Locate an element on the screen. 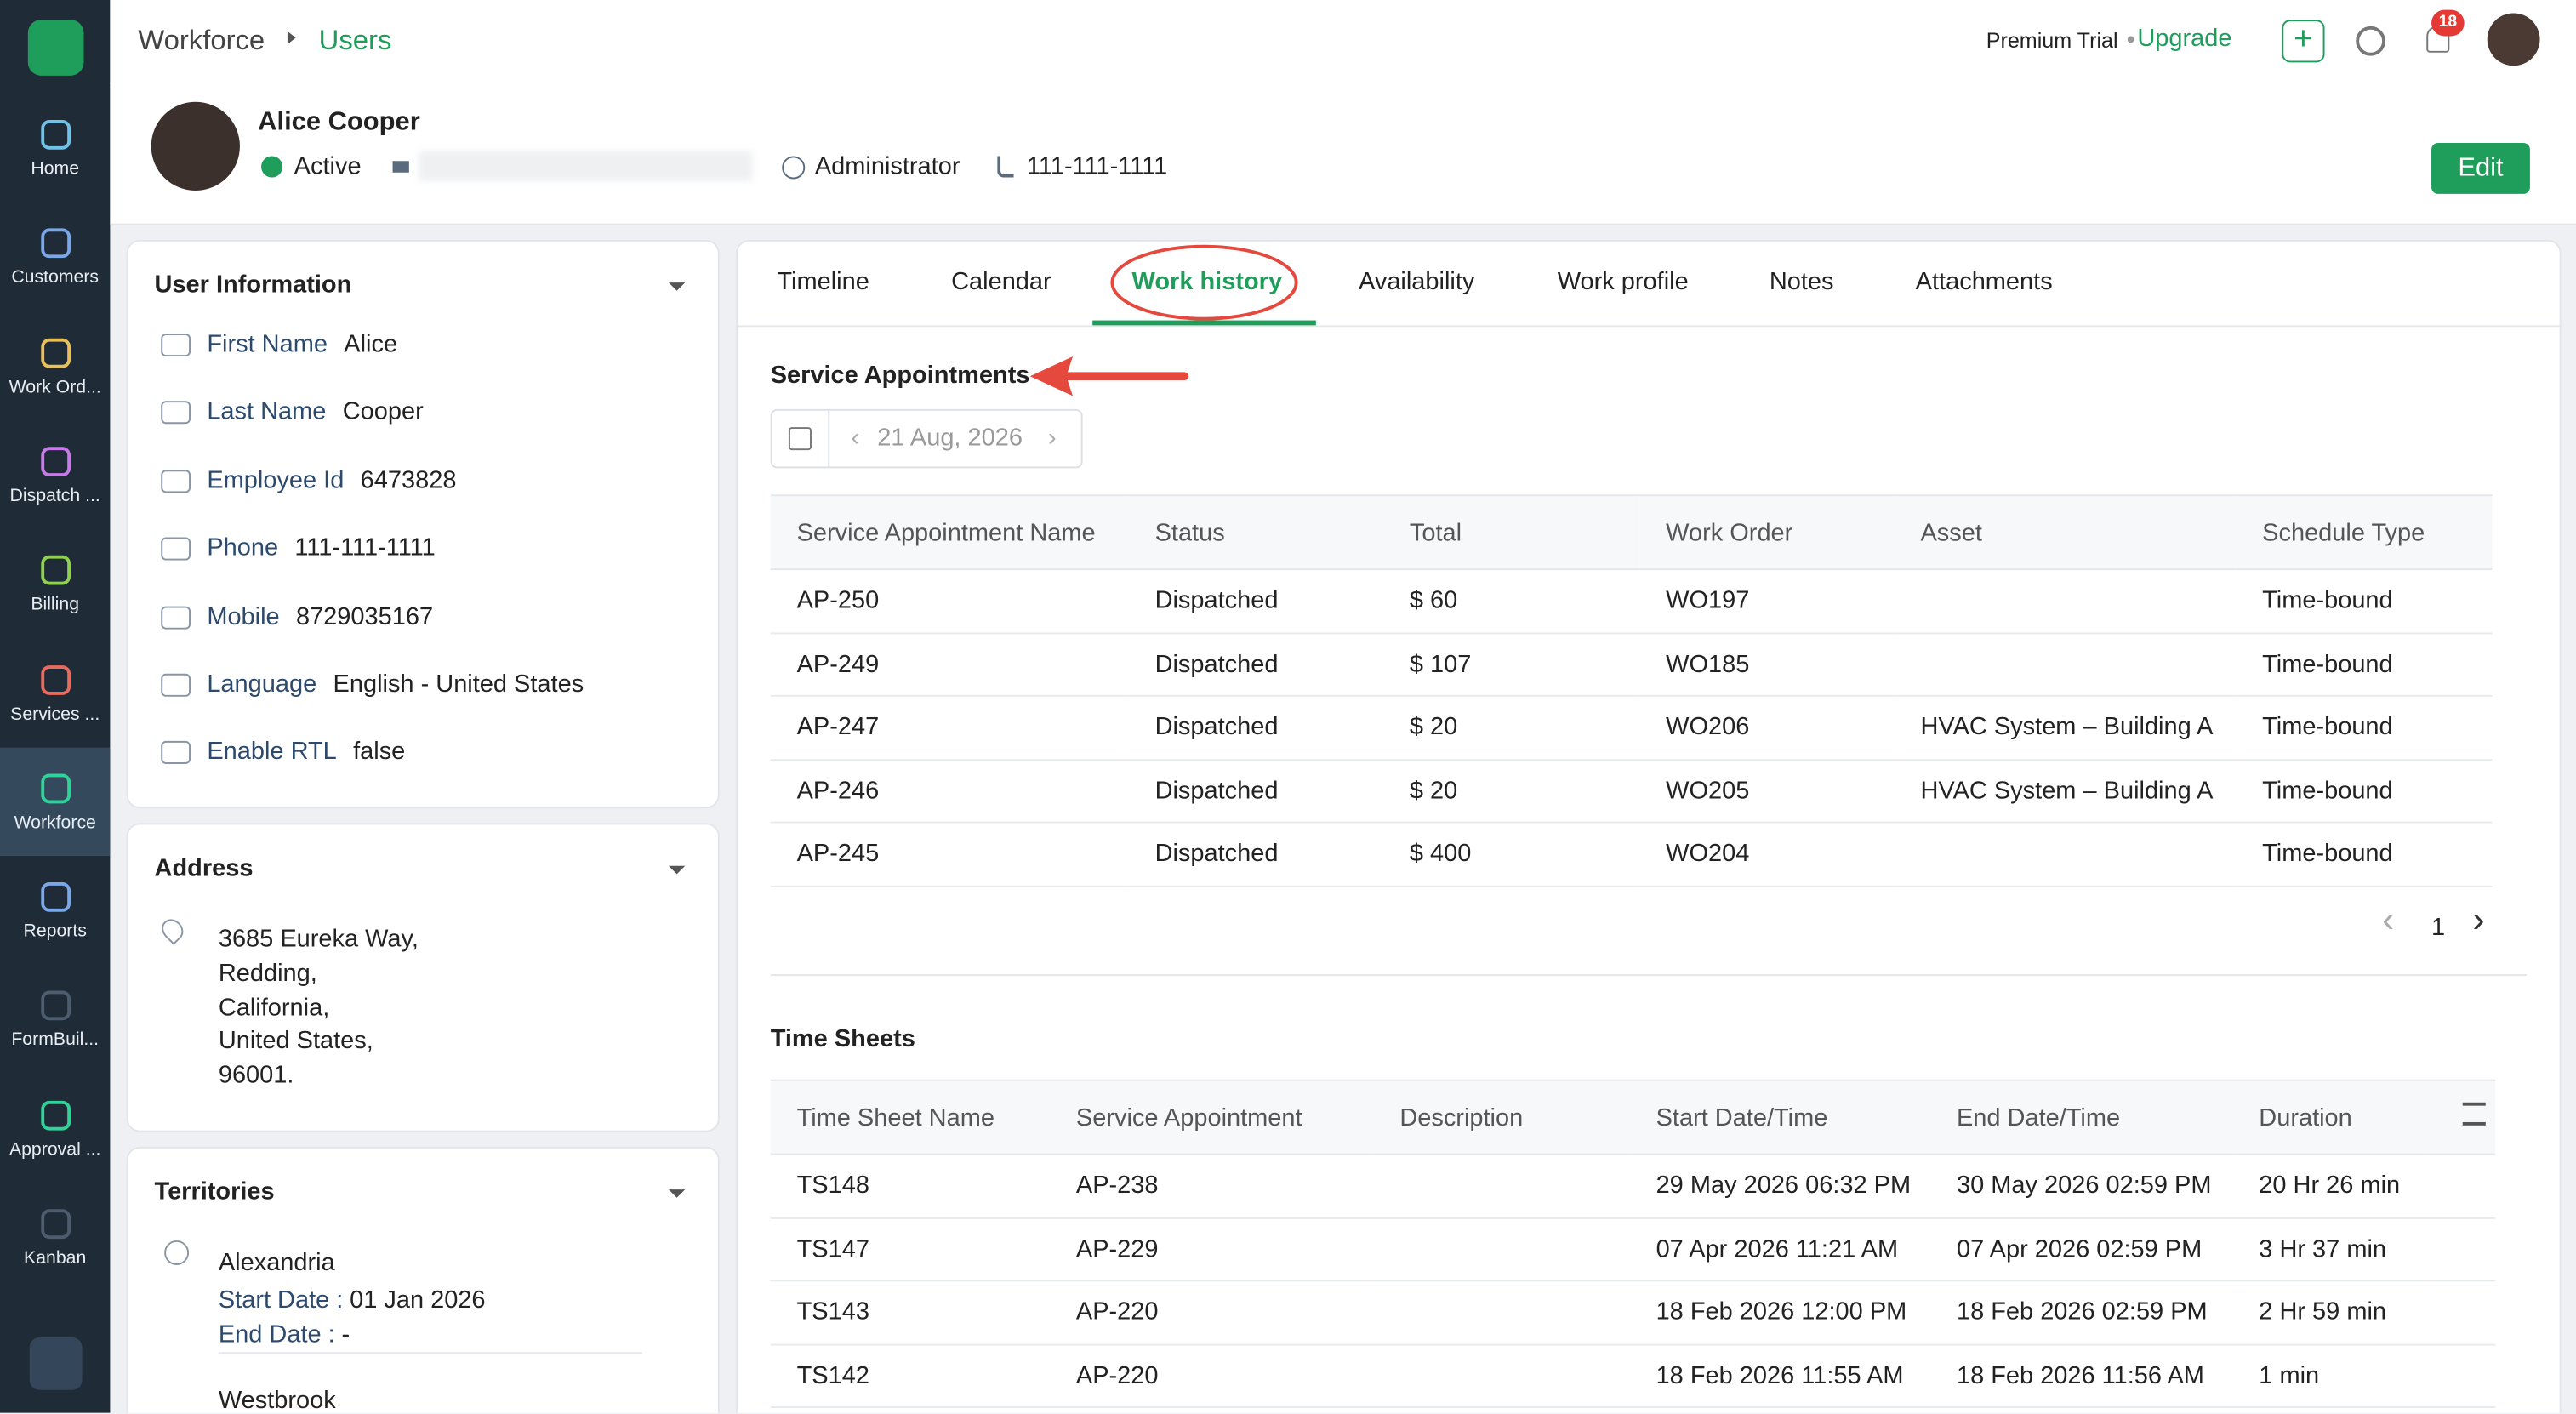  tab: Timeline is located at coordinates (823, 281).